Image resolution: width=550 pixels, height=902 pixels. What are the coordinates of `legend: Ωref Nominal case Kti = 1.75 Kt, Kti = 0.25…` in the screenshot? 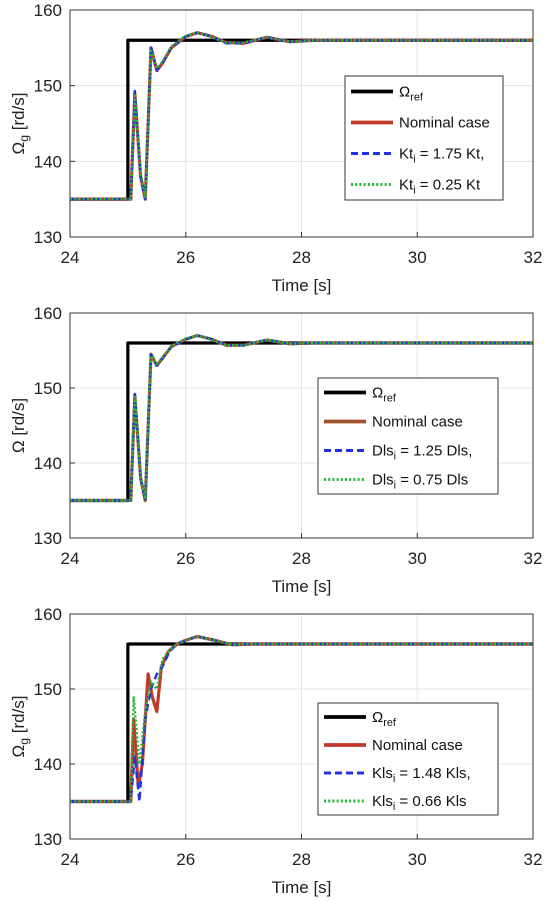 It's located at (424, 138).